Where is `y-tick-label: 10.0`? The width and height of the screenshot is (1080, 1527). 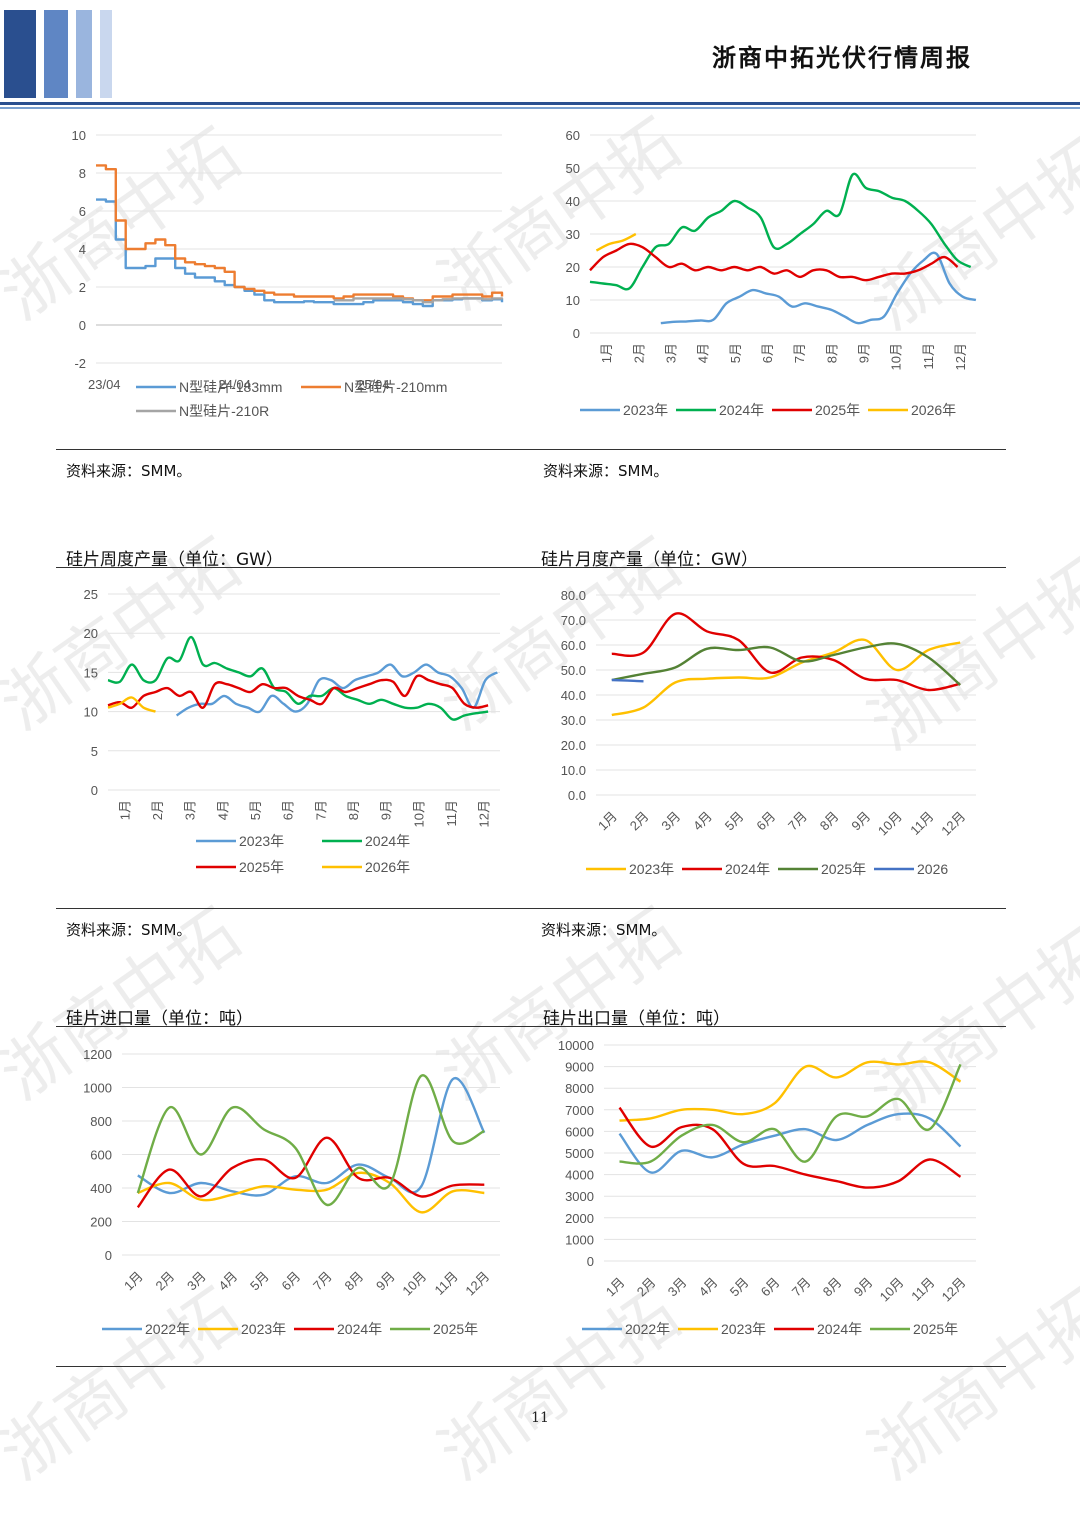 y-tick-label: 10.0 is located at coordinates (573, 770).